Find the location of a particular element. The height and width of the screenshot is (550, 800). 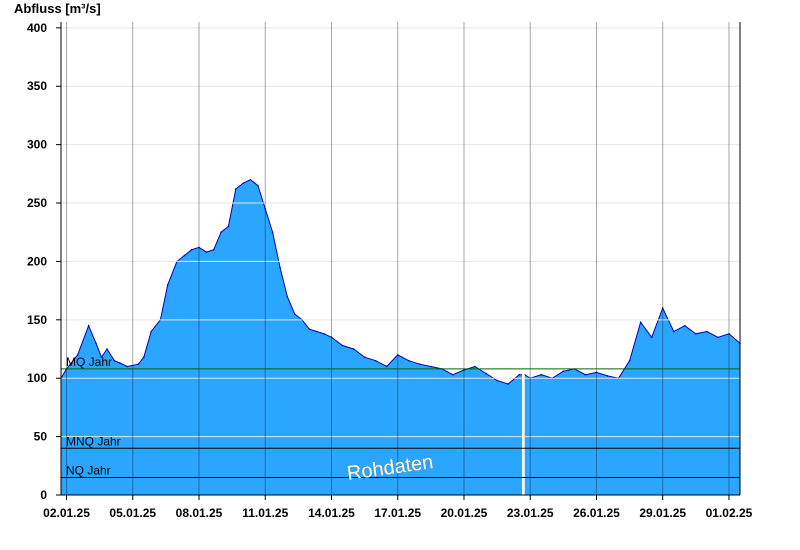

ref-label-nq-jahr: NQ Jahr is located at coordinates (88, 470).